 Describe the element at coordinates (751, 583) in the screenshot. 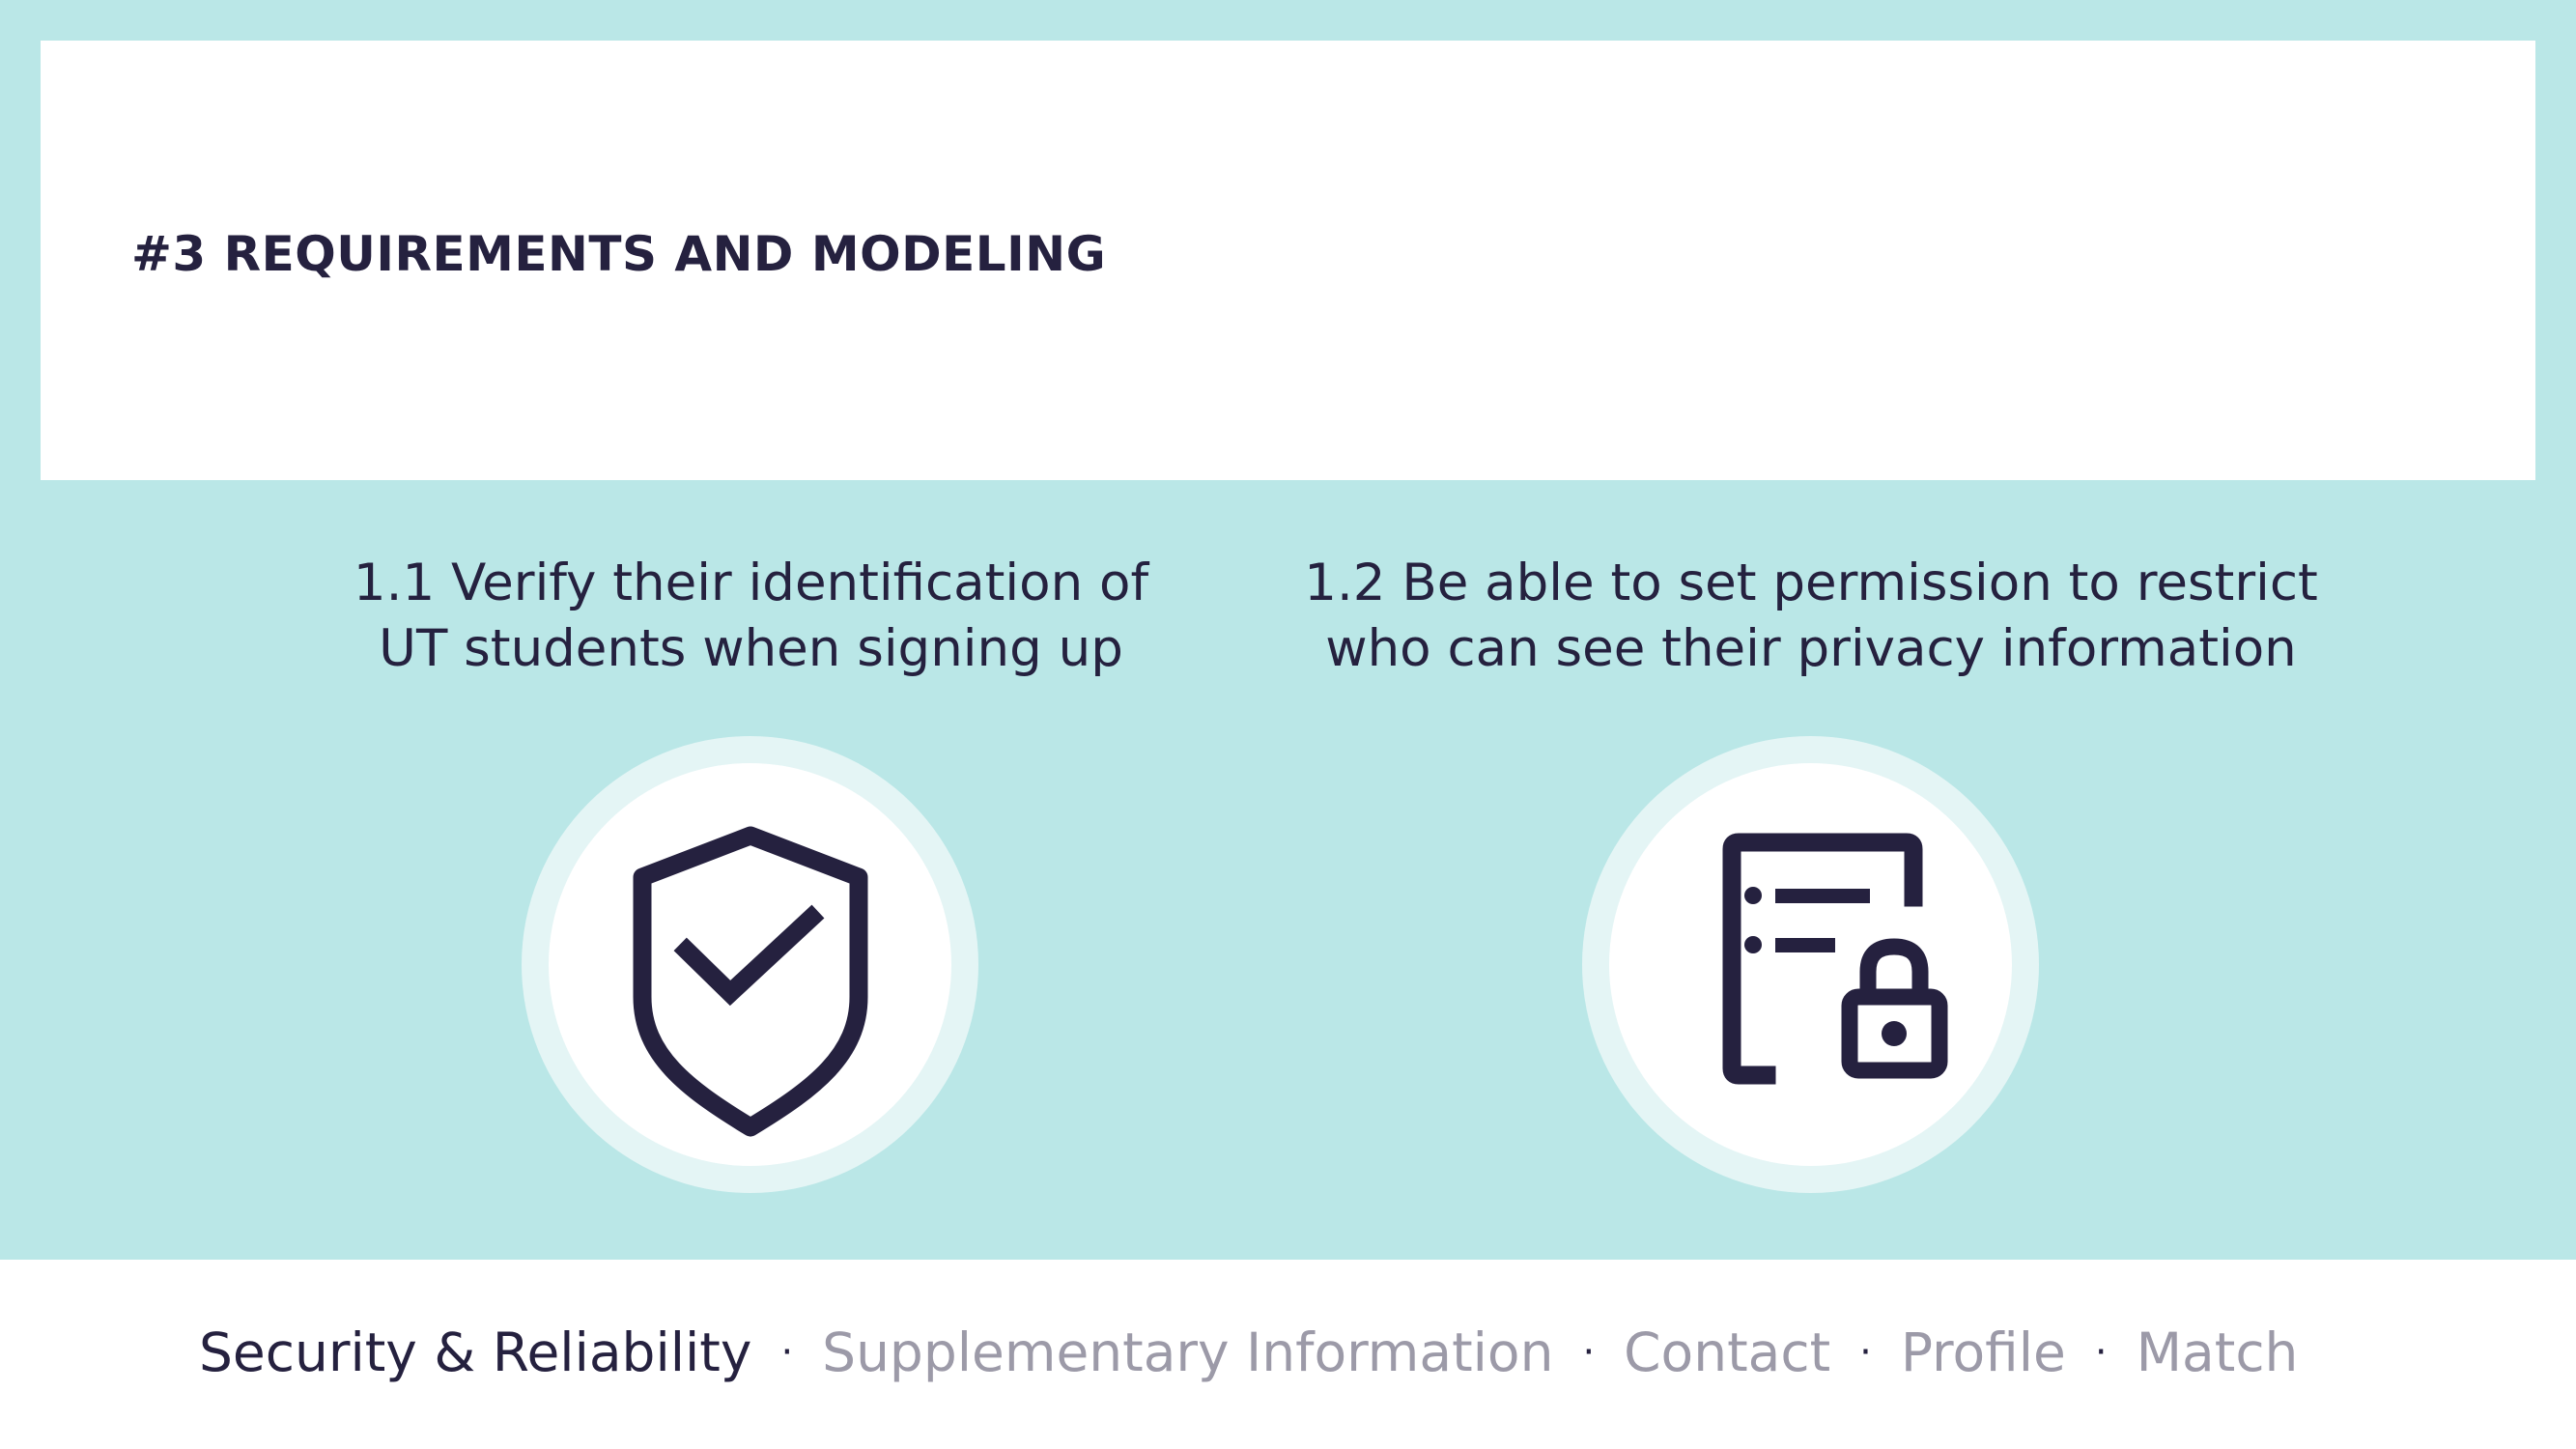

I see `requirement-1-line-1: 1.1 Verify their identification of` at that location.